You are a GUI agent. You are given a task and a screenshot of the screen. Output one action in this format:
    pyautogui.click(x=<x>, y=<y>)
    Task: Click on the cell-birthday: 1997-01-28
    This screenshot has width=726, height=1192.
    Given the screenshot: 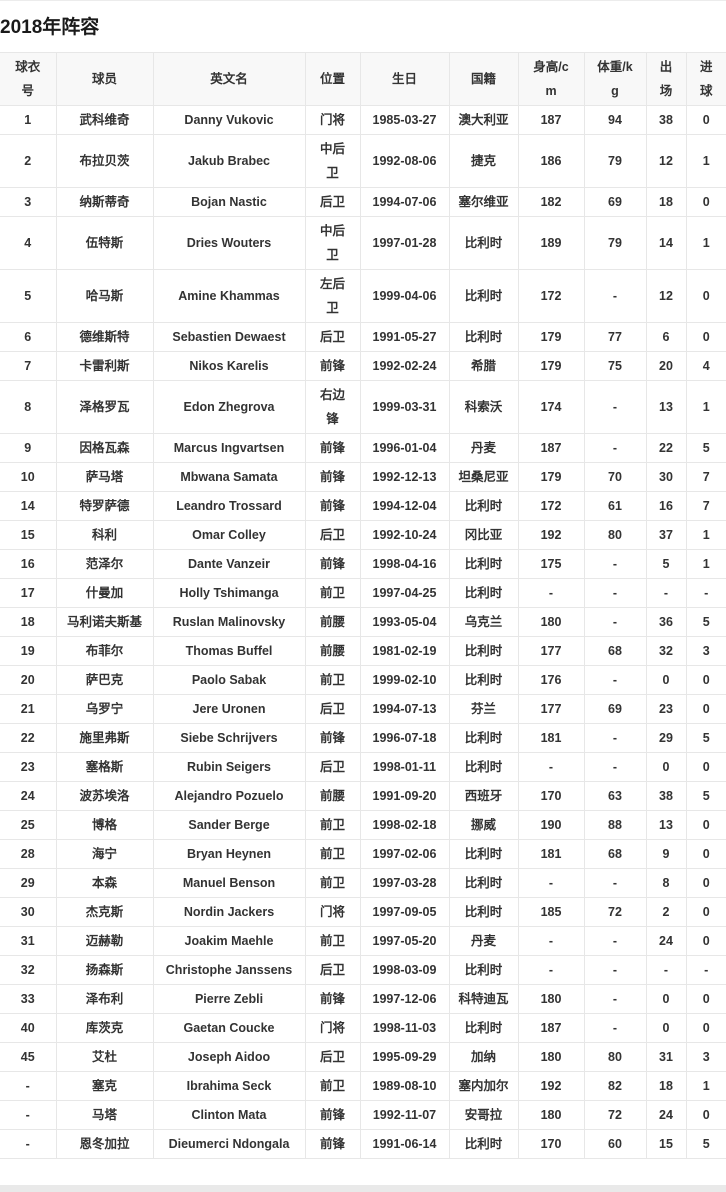 What is the action you would take?
    pyautogui.click(x=404, y=243)
    